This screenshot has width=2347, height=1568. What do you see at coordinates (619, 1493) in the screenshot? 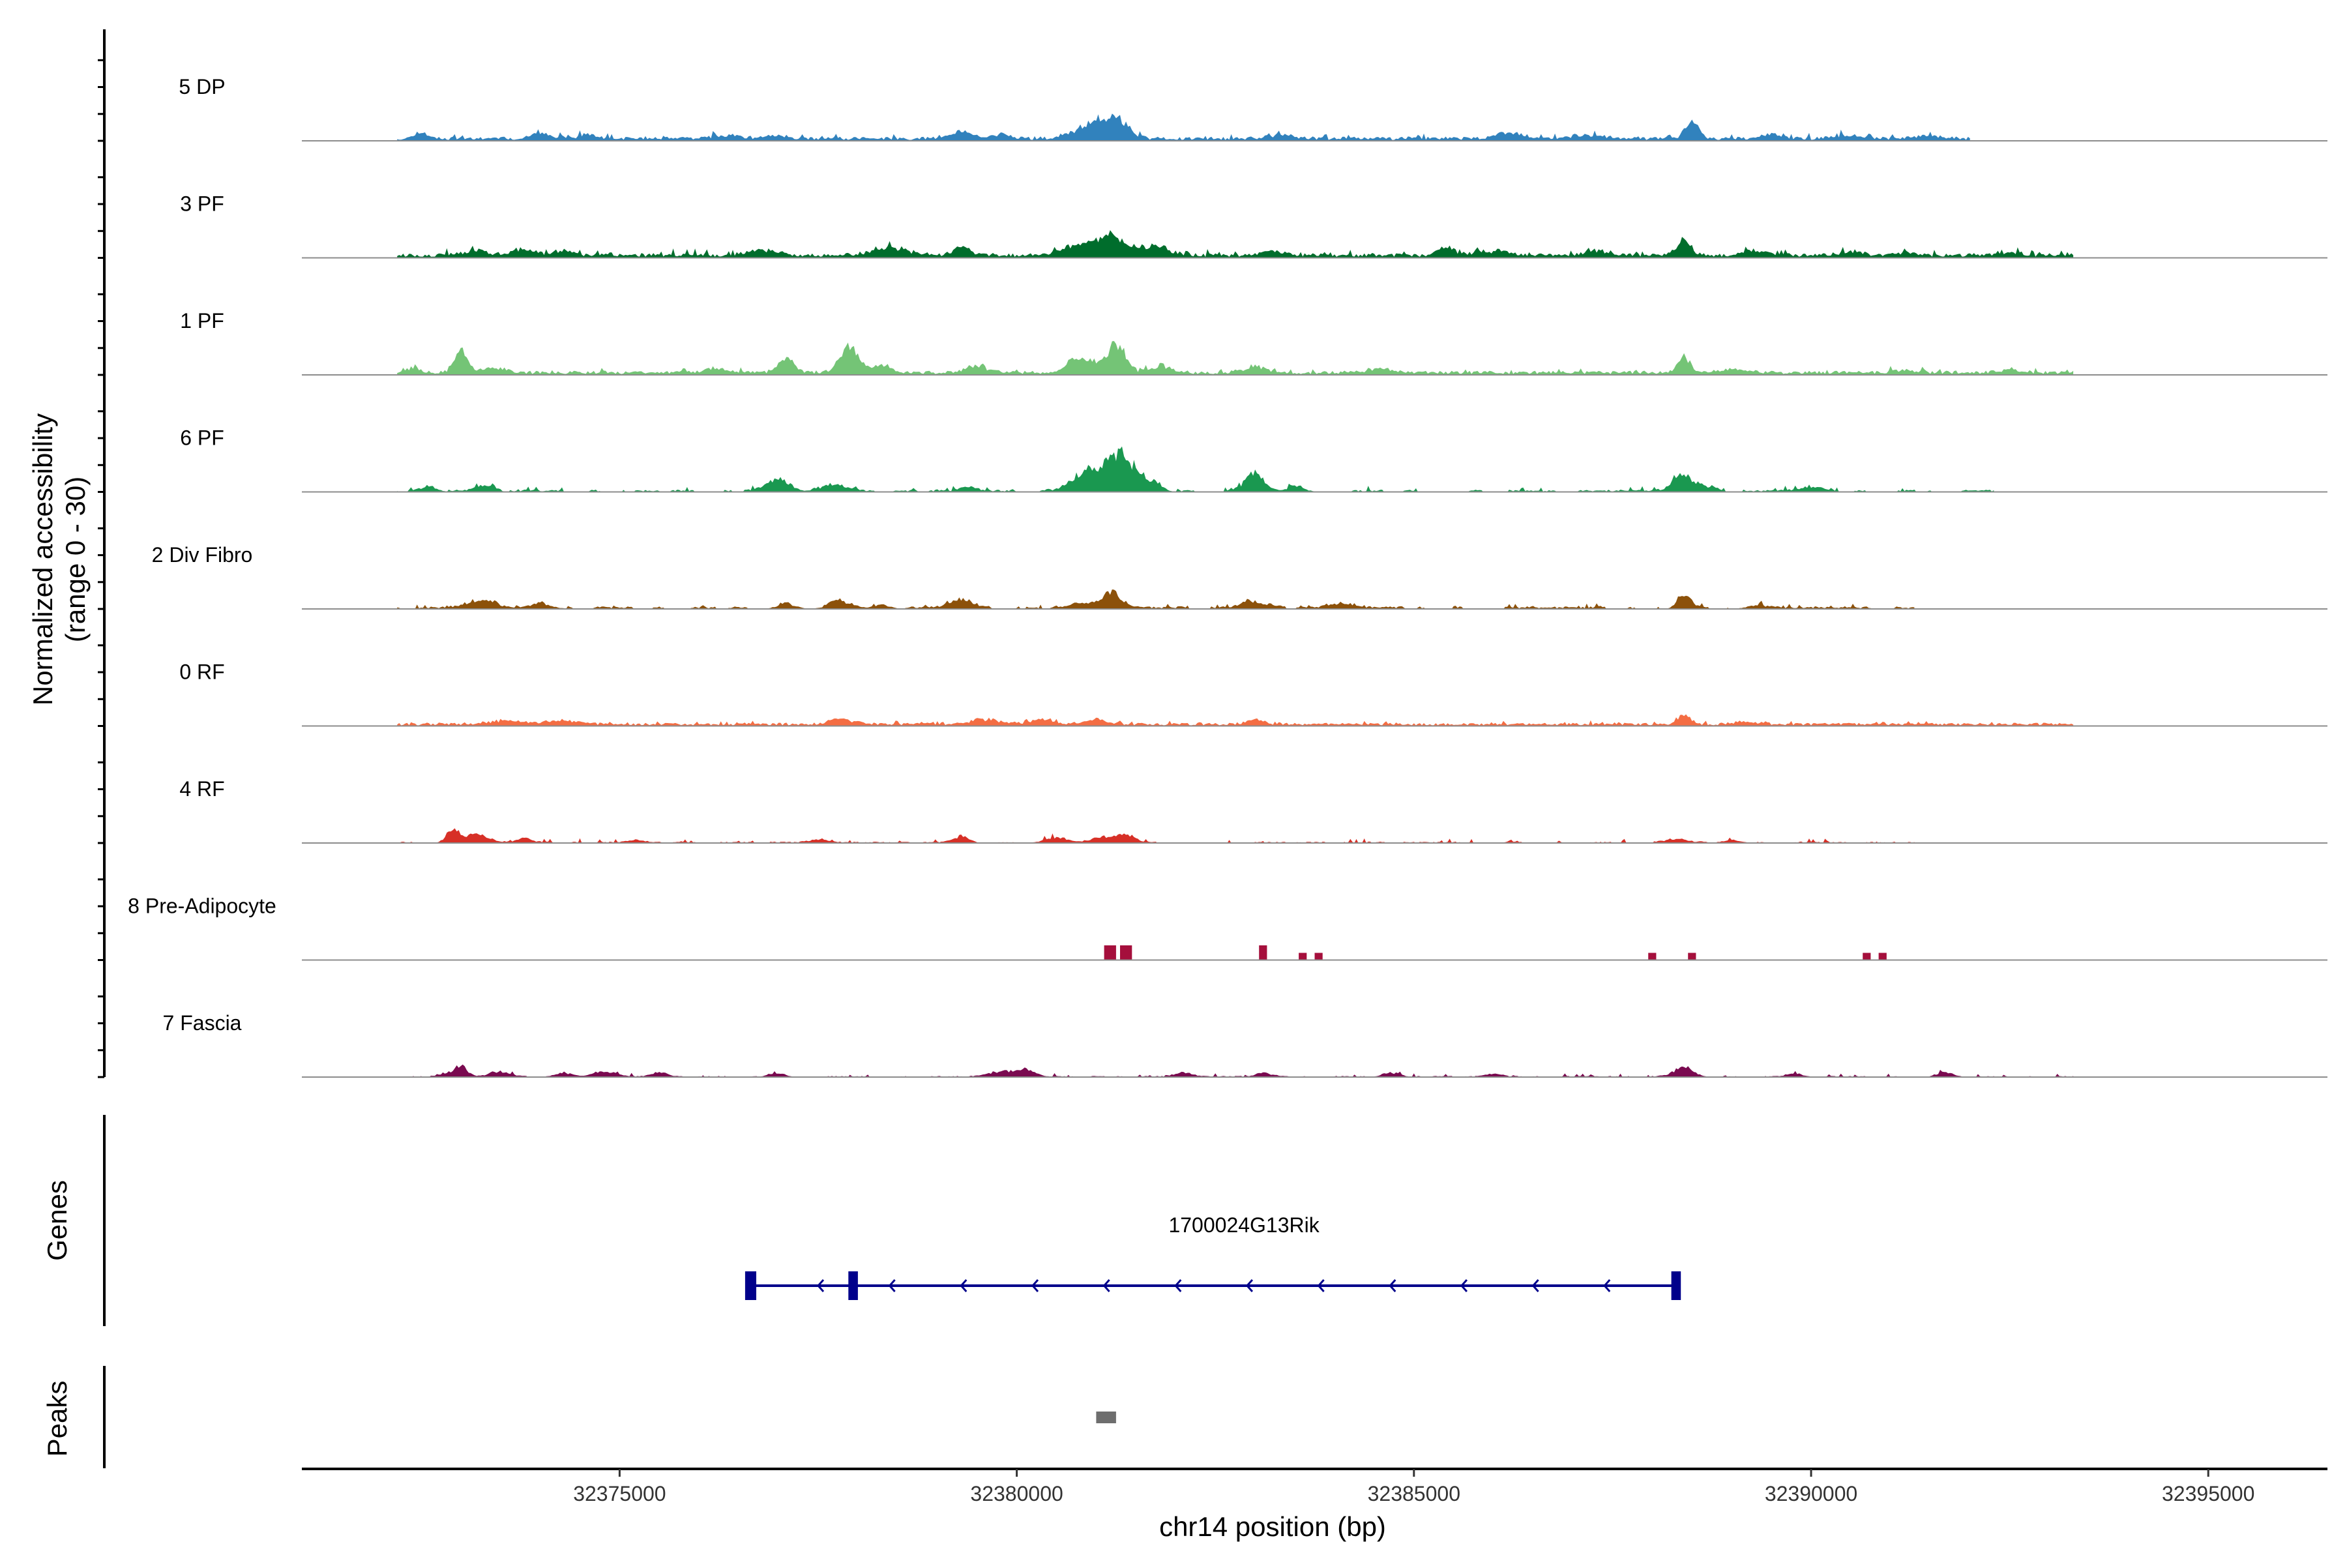
I see `x-tick-label: 32375000` at bounding box center [619, 1493].